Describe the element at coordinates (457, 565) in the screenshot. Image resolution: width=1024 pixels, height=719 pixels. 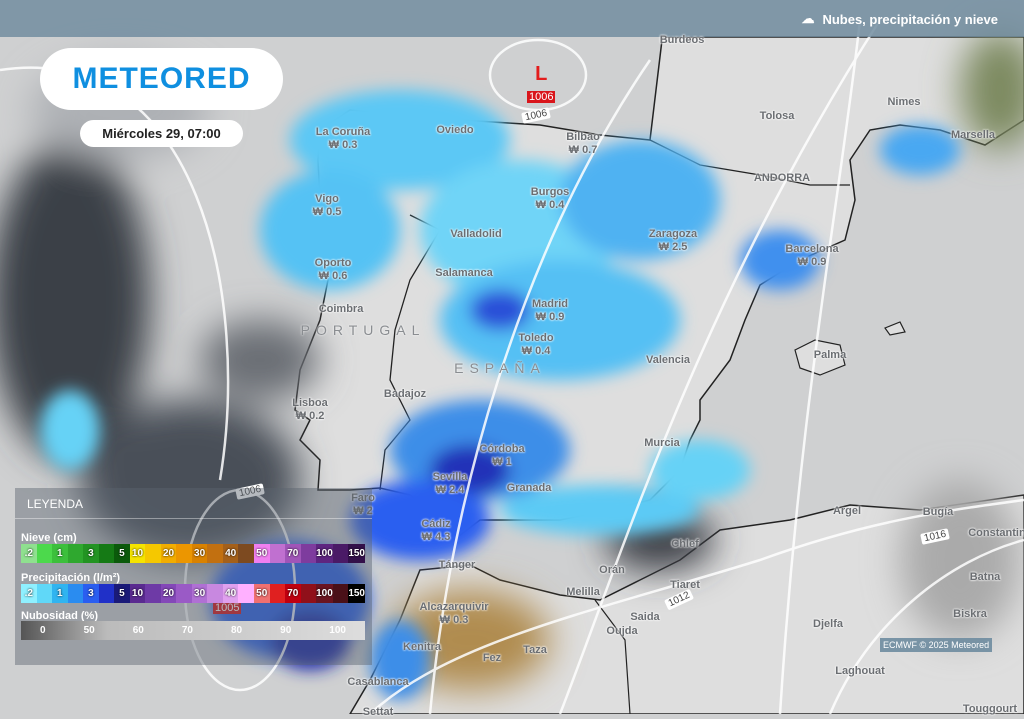
I see `city-name: Tánger` at that location.